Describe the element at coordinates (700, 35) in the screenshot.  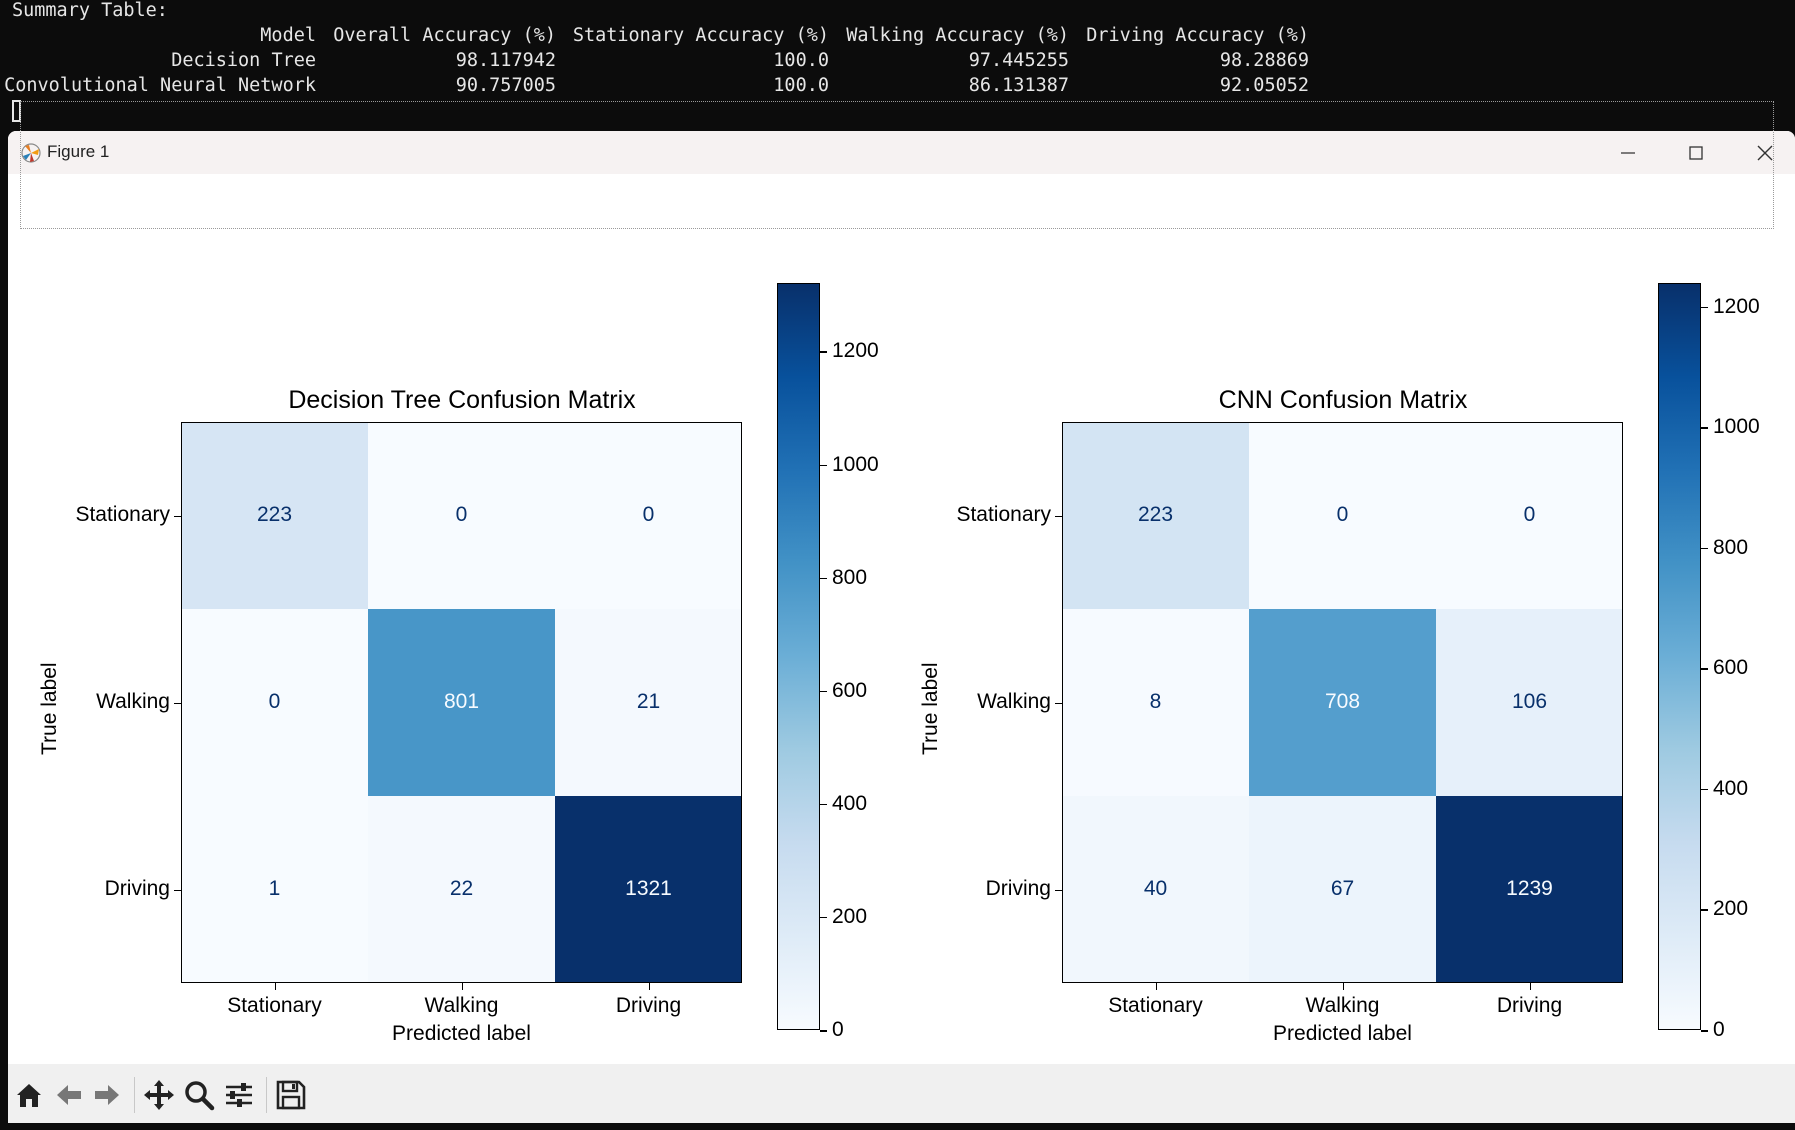
I see `table-header-cell: Stationary Accuracy (%)` at that location.